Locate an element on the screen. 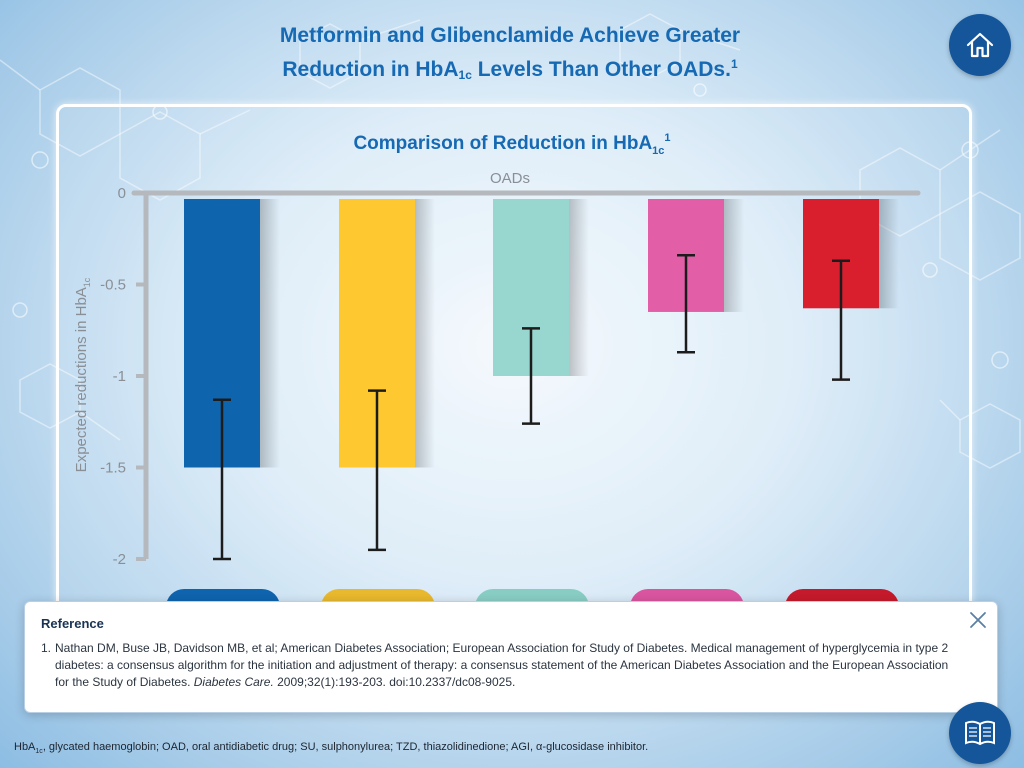 This screenshot has height=768, width=1024. y-tick-label: -1.5 is located at coordinates (113, 468).